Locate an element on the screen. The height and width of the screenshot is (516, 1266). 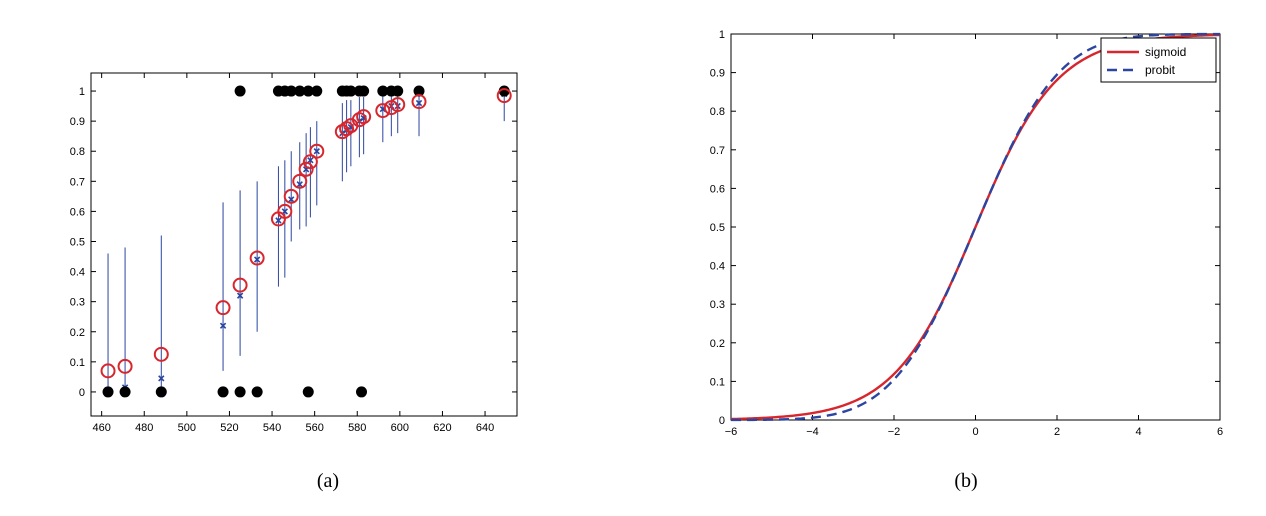
y-tick-label-a: 0.7 is located at coordinates (77, 182).